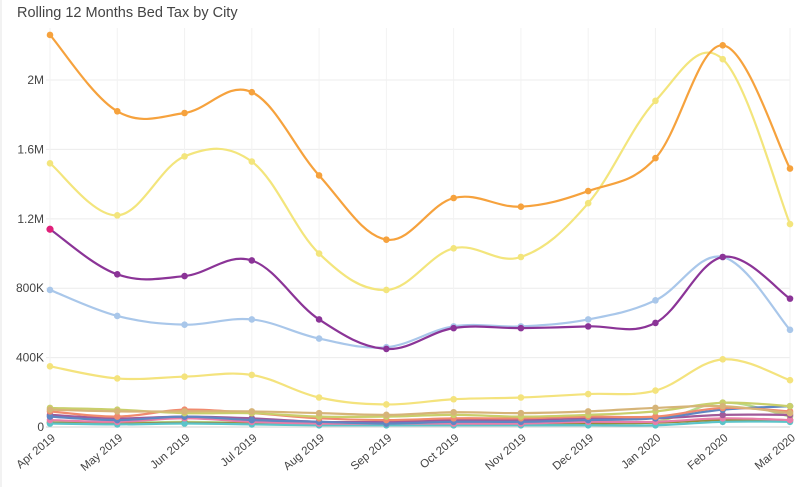 This screenshot has height=487, width=800. What do you see at coordinates (439, 451) in the screenshot?
I see `x-tick-label: Oct 2019` at bounding box center [439, 451].